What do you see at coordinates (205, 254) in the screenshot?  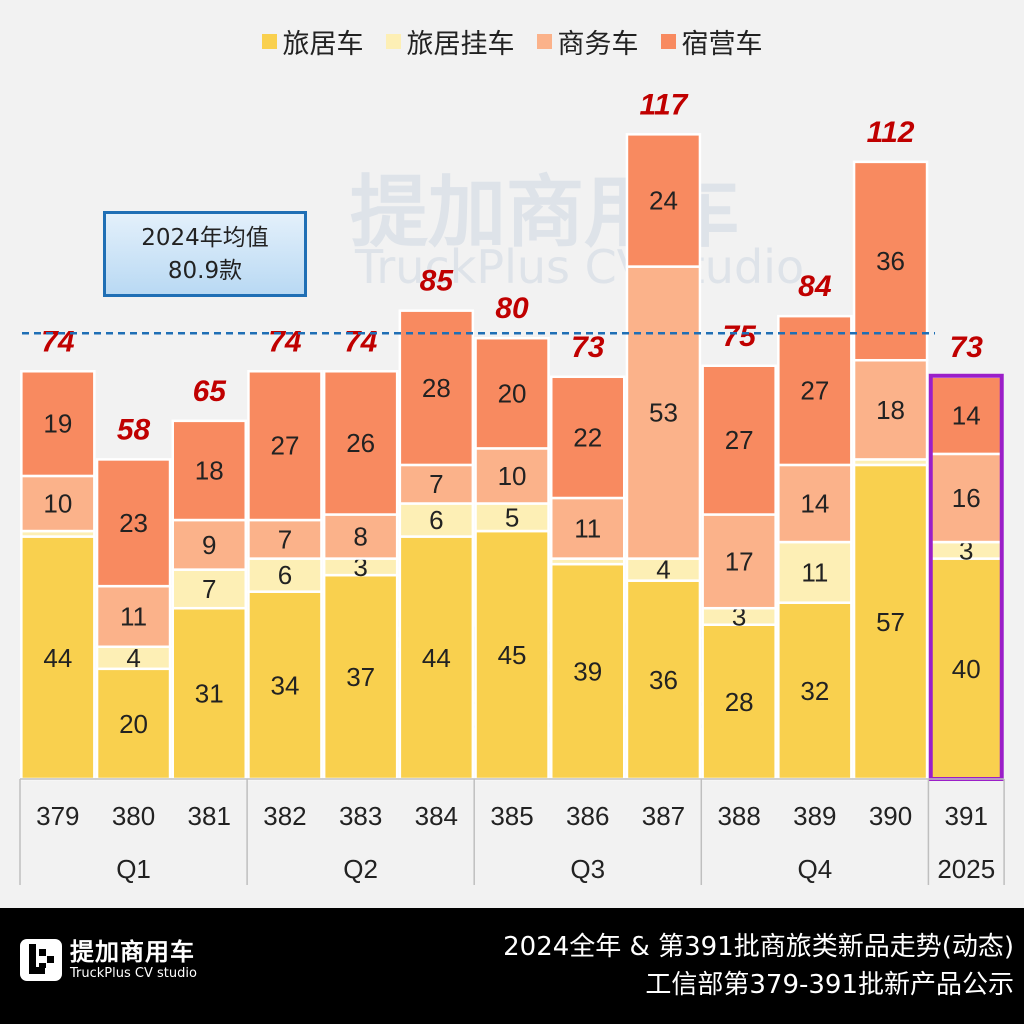 I see `average-annotation: 2024年均值 80.9款` at bounding box center [205, 254].